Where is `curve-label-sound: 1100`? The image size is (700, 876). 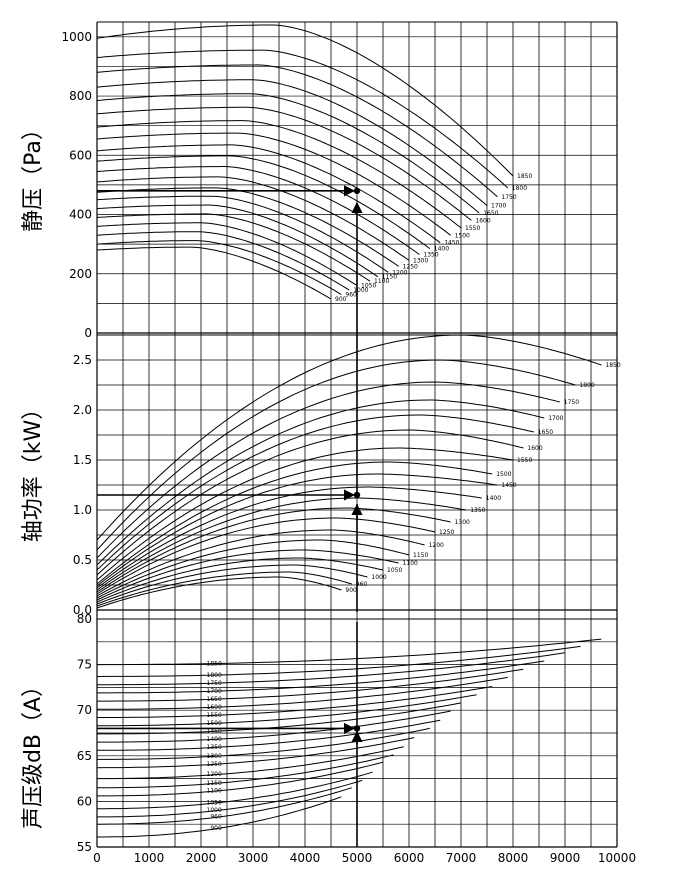 curve-label-sound: 1100 is located at coordinates (214, 790).